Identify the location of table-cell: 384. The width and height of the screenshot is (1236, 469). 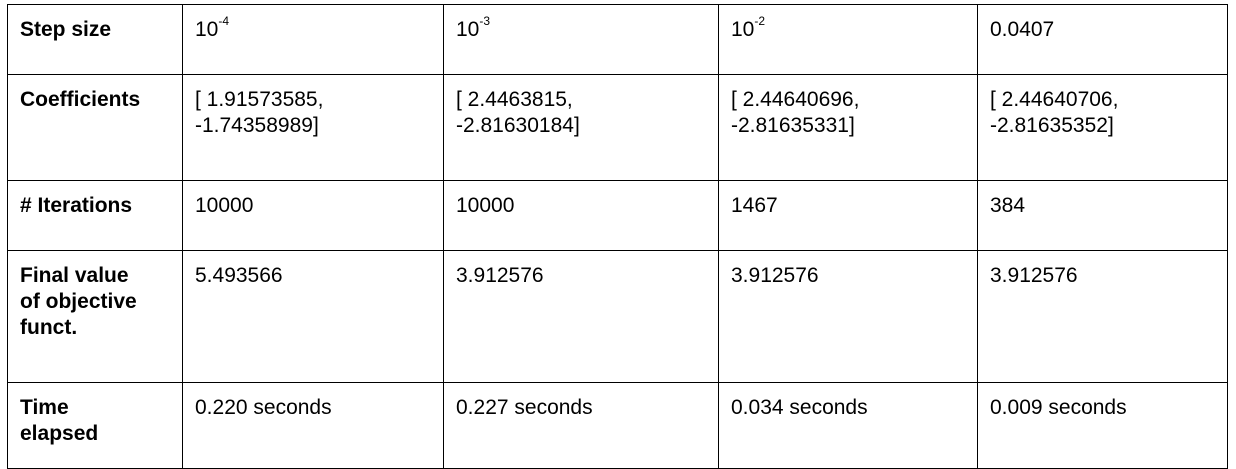
(1102, 215).